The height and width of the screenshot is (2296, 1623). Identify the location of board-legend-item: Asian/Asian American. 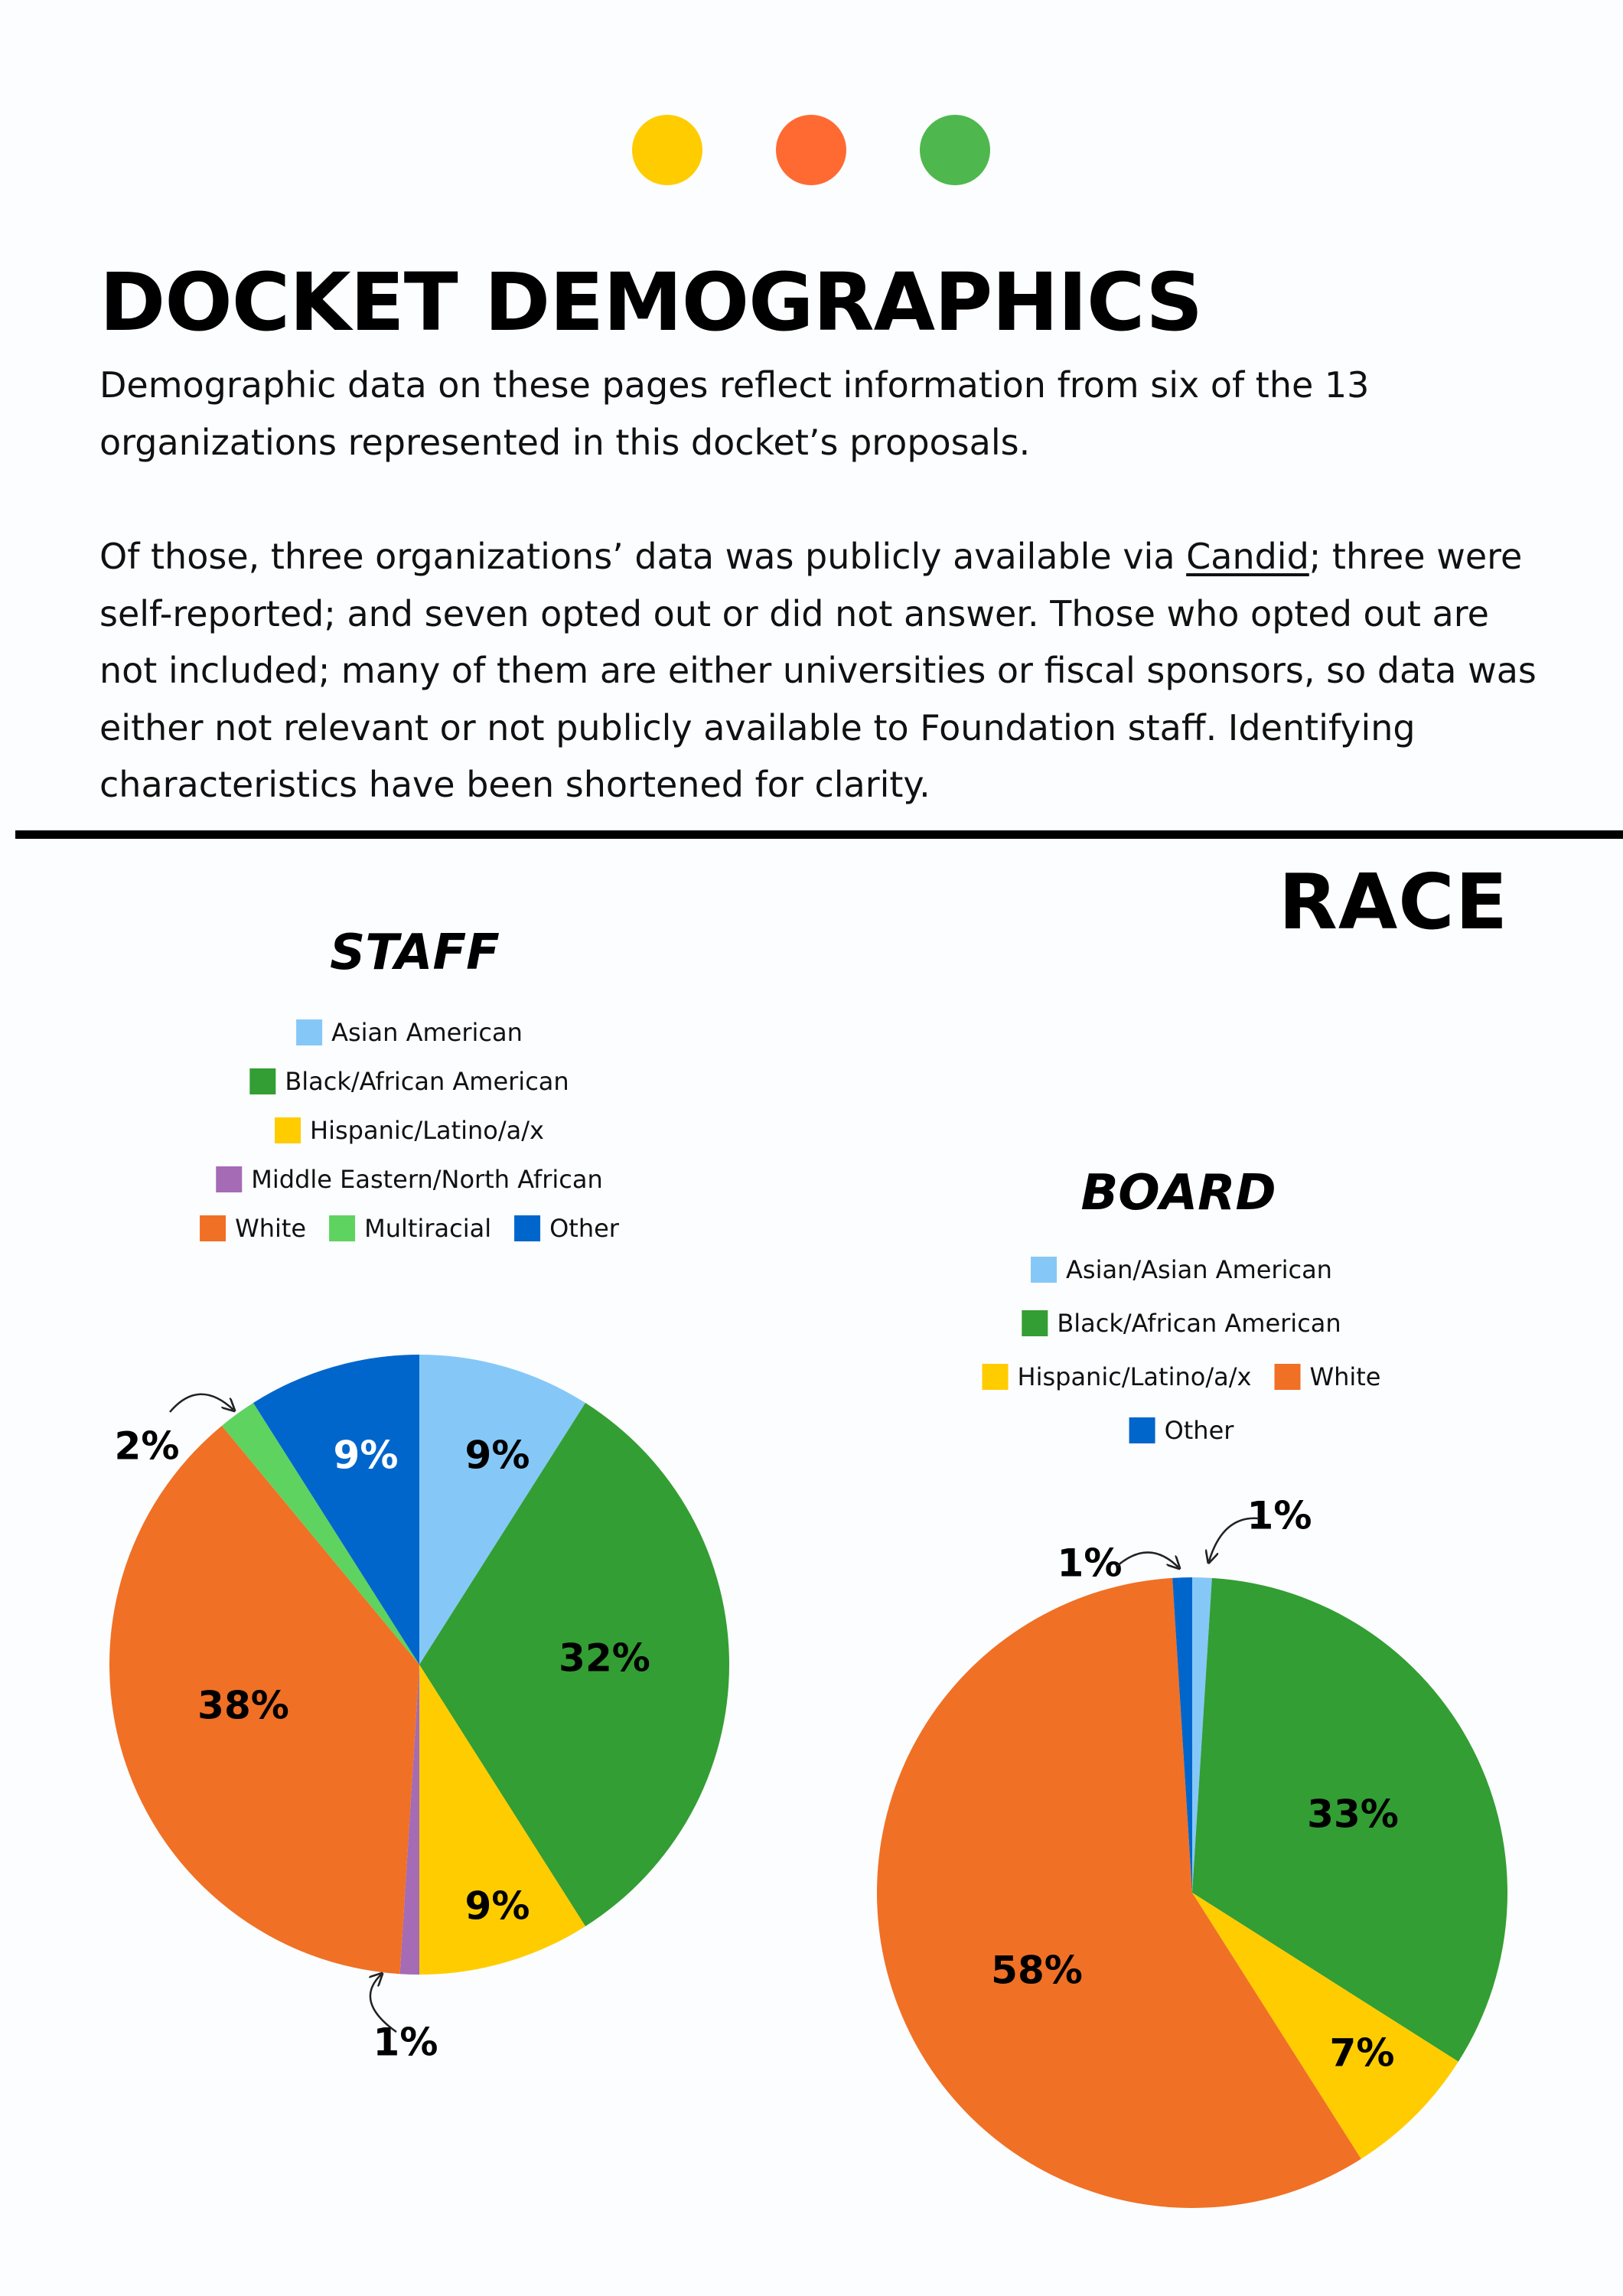
(1181, 1269).